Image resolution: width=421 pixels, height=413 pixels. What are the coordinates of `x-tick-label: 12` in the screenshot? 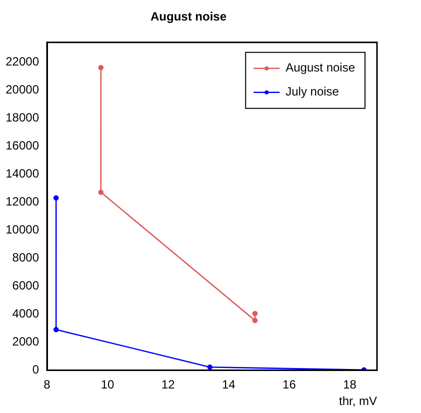 It's located at (168, 385).